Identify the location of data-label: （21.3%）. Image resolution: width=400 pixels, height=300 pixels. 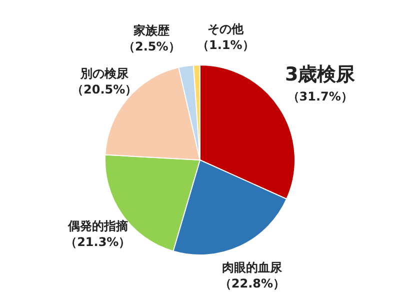
(98, 242).